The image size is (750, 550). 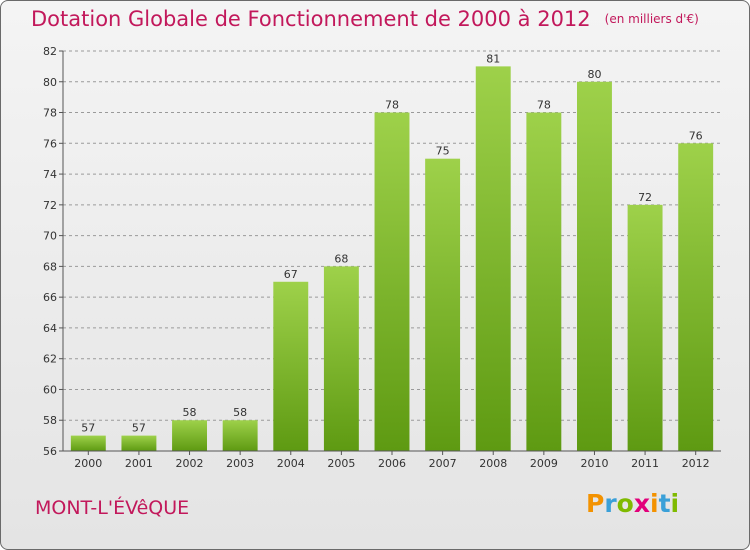 I want to click on data-label: 68, so click(x=341, y=258).